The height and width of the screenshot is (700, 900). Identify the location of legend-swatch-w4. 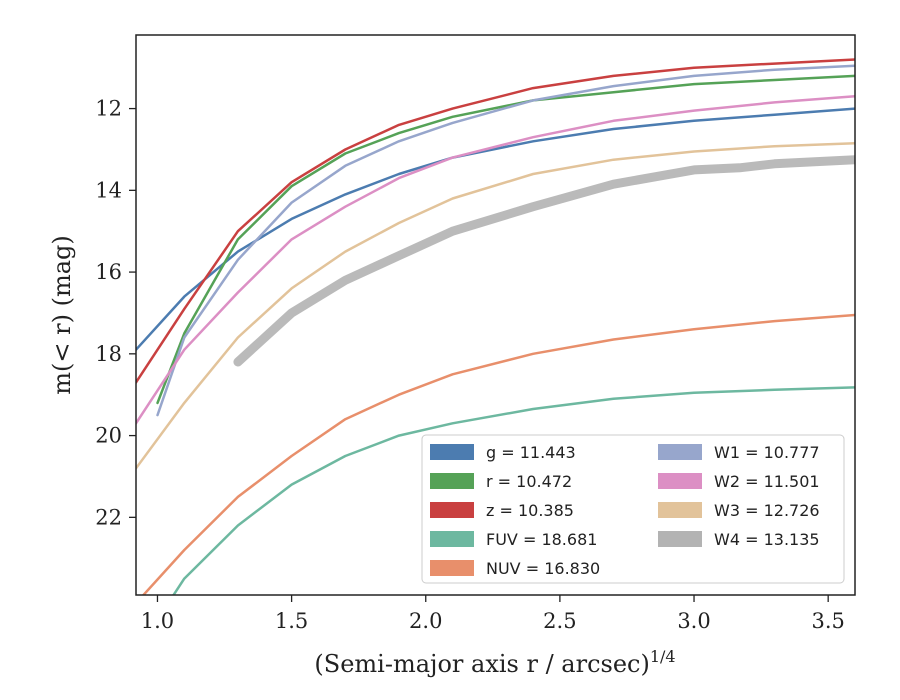
(680, 539).